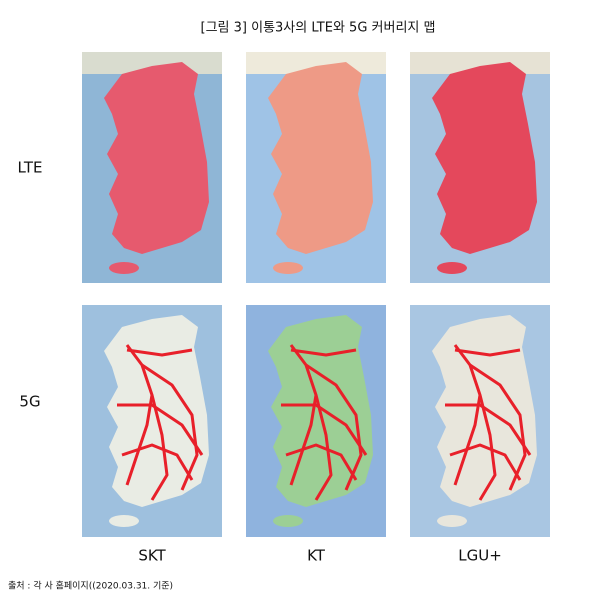  I want to click on column-label: KT, so click(316, 556).